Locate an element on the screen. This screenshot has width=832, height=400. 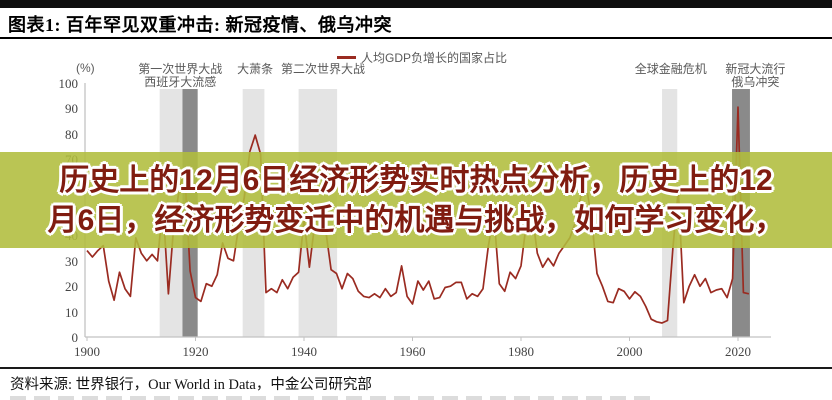
y-tick-label: 100 is located at coordinates (68, 83).